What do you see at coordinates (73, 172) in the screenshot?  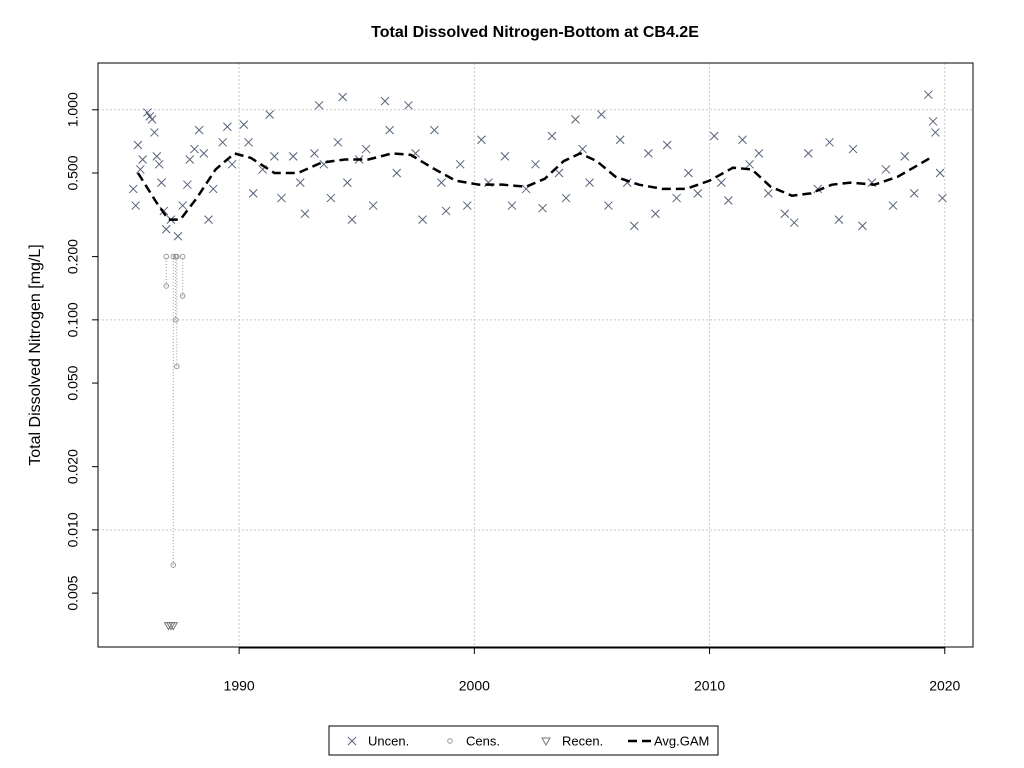 I see `y-tick-label: 0.500` at bounding box center [73, 172].